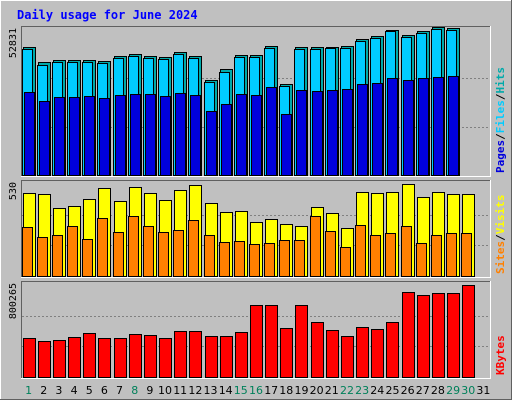 Image resolution: width=512 pixels, height=400 pixels. I want to click on x-label-day-15: 15, so click(241, 390).